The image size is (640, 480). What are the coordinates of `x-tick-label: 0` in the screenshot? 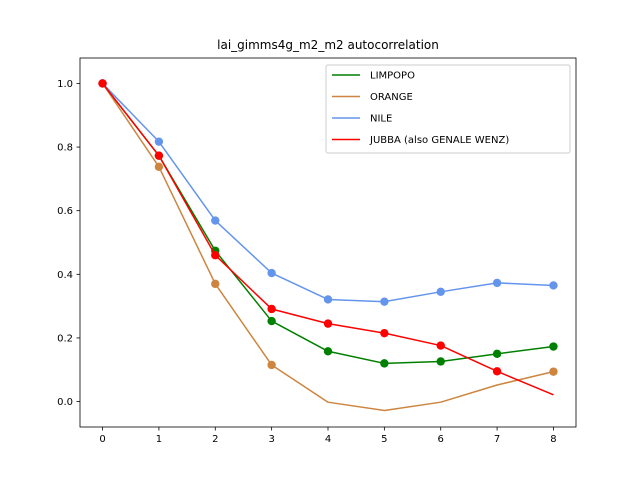 It's located at (102, 439).